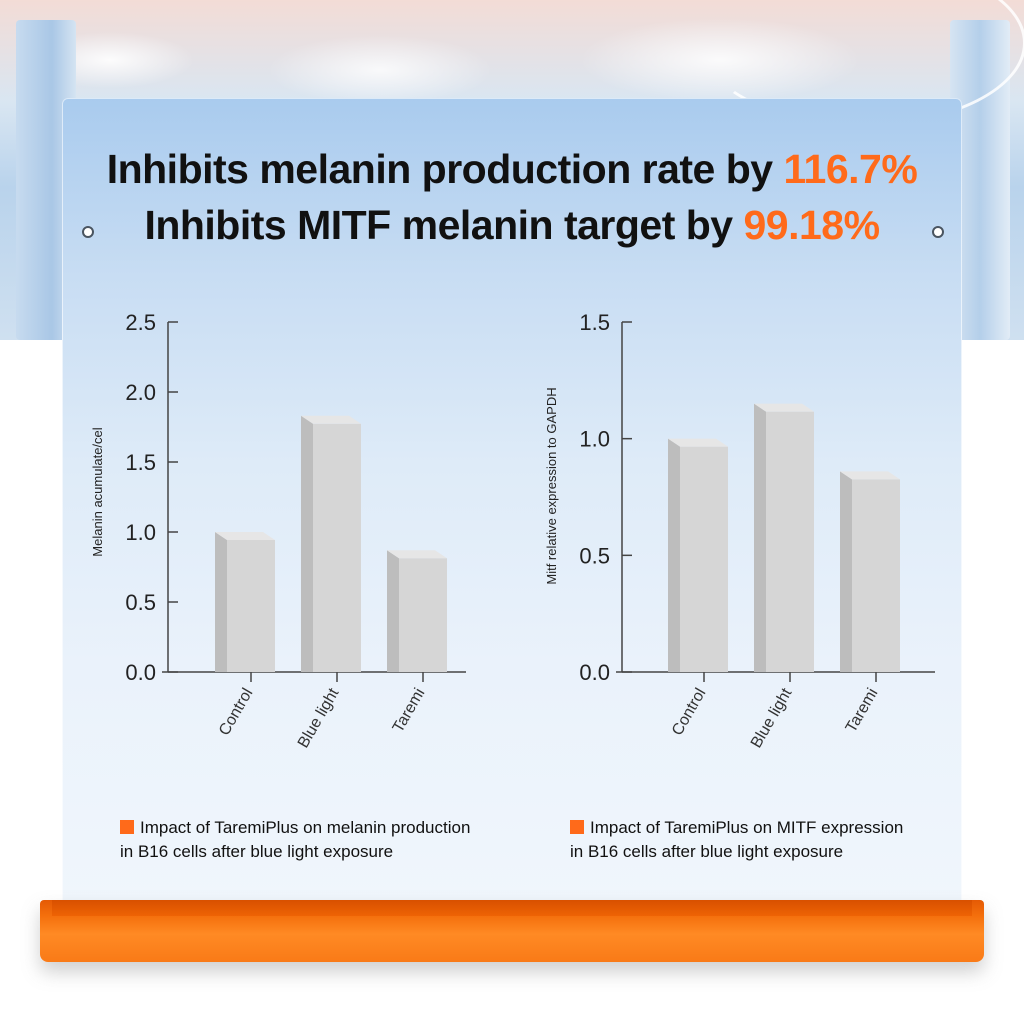  Describe the element at coordinates (747, 827) in the screenshot. I see `right-caption-line-1: Impact of TaremiPlus on MITF expression` at that location.